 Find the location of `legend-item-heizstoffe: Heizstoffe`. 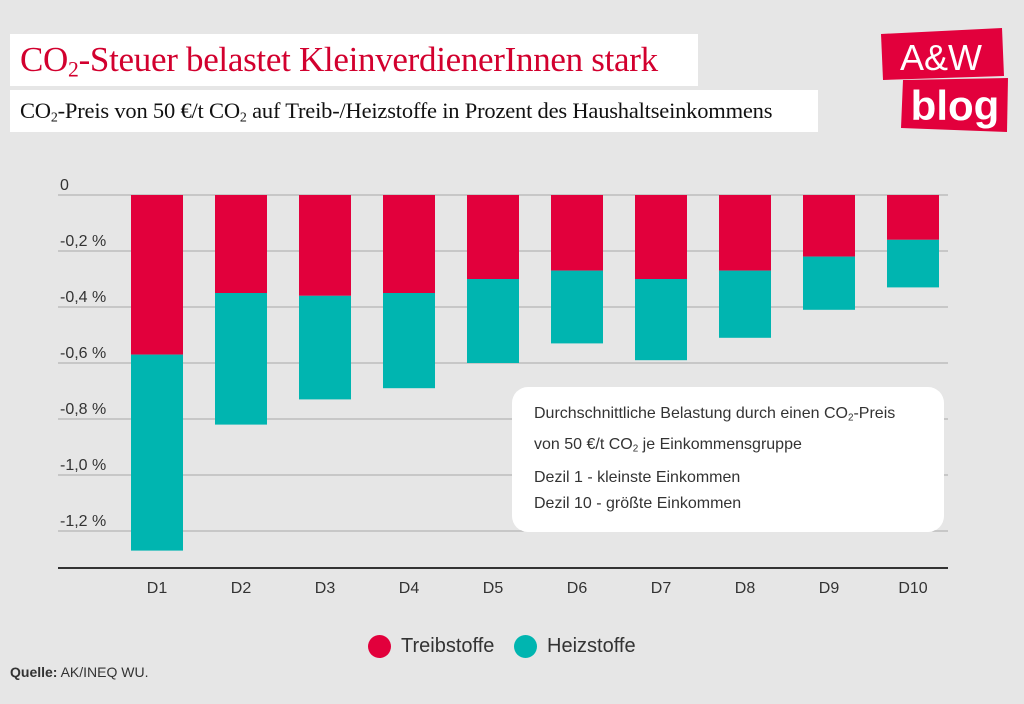

legend-item-heizstoffe: Heizstoffe is located at coordinates (575, 646).